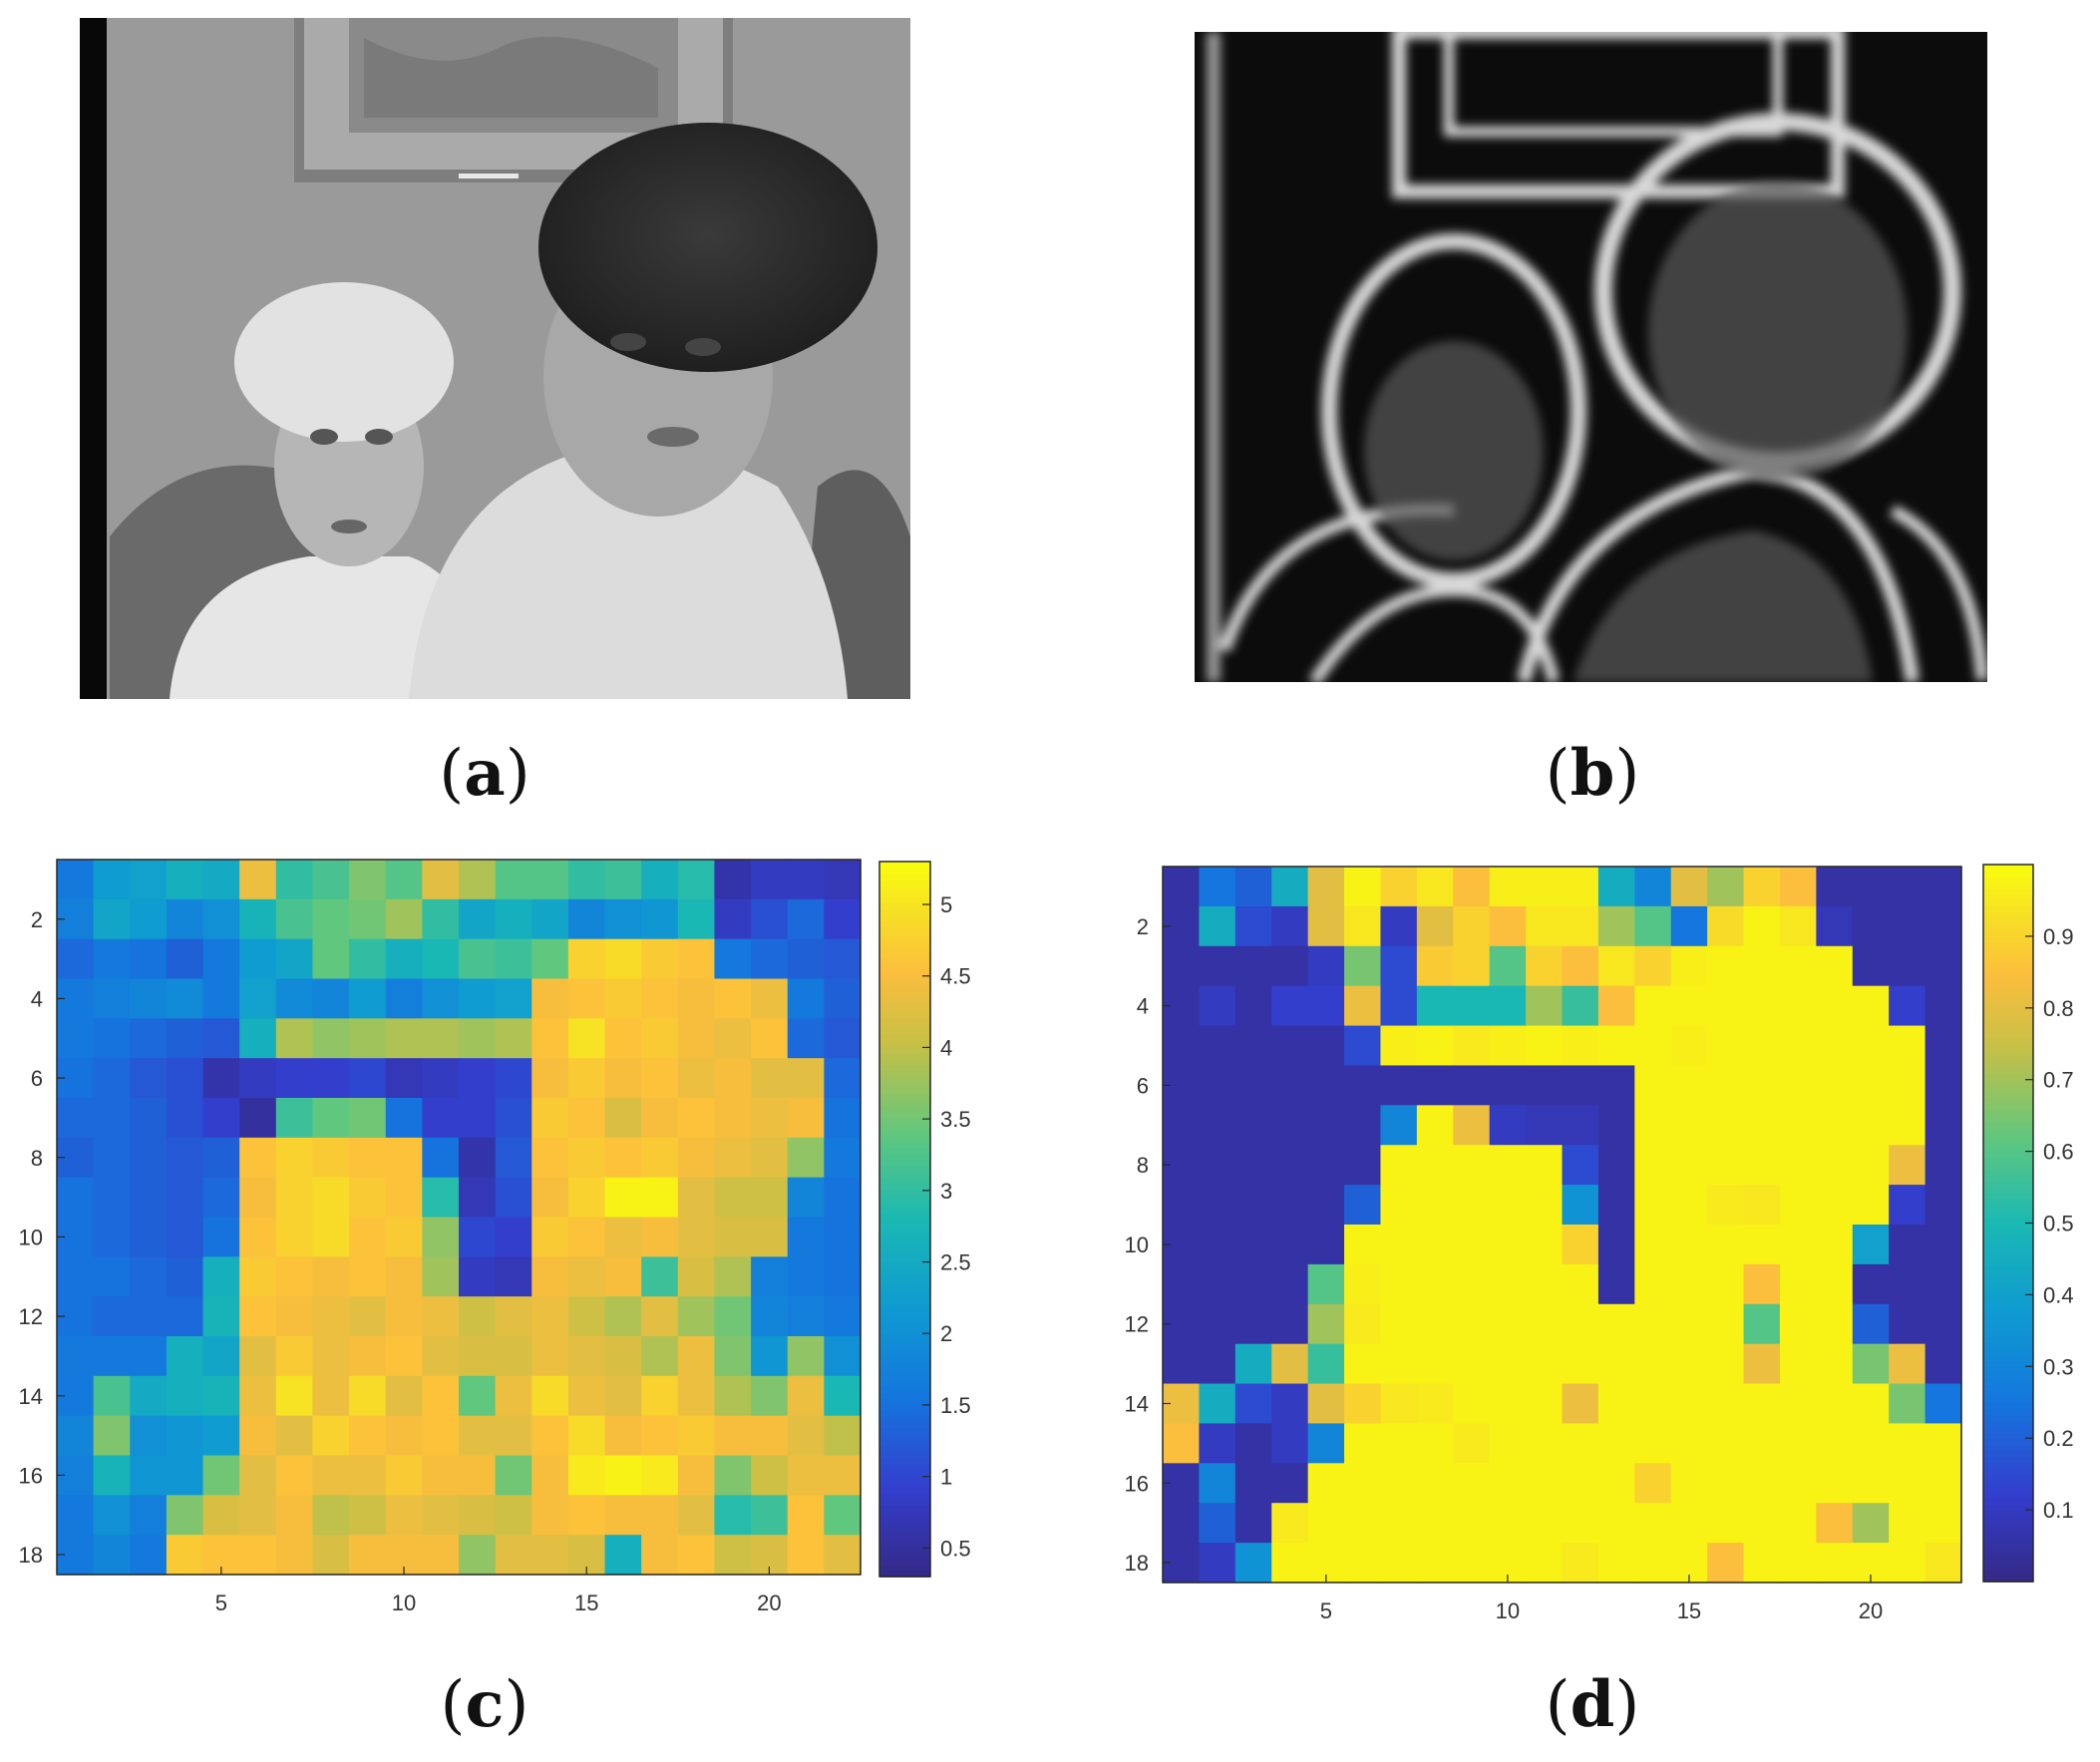  I want to click on colorbar, so click(905, 1220).